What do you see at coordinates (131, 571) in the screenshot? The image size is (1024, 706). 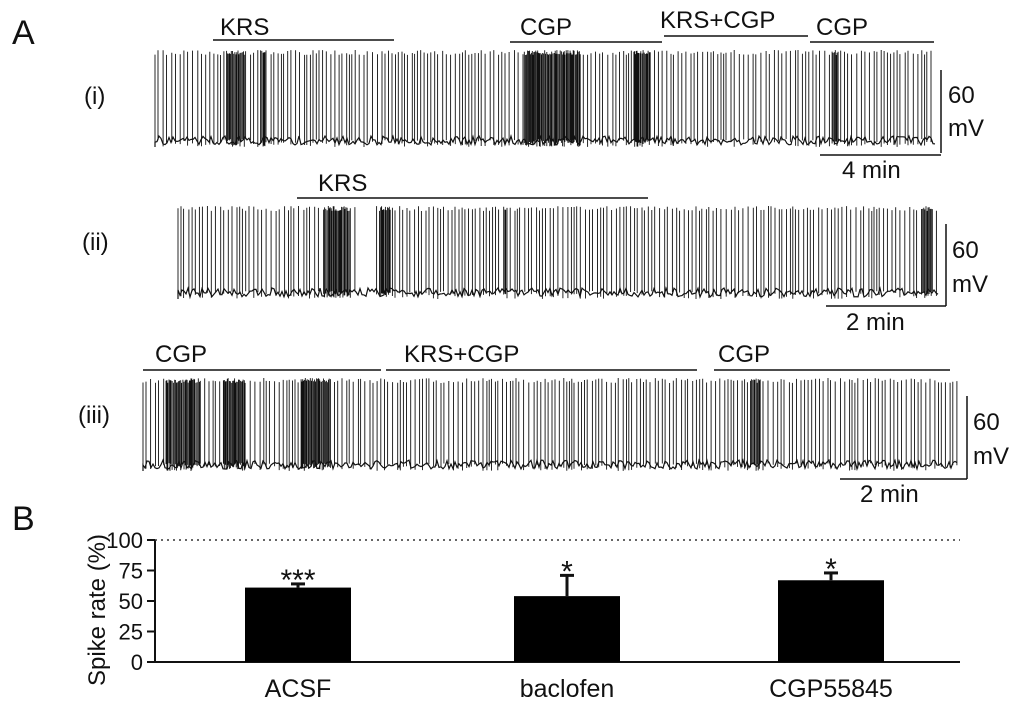 I see `y-tick-label: 75` at bounding box center [131, 571].